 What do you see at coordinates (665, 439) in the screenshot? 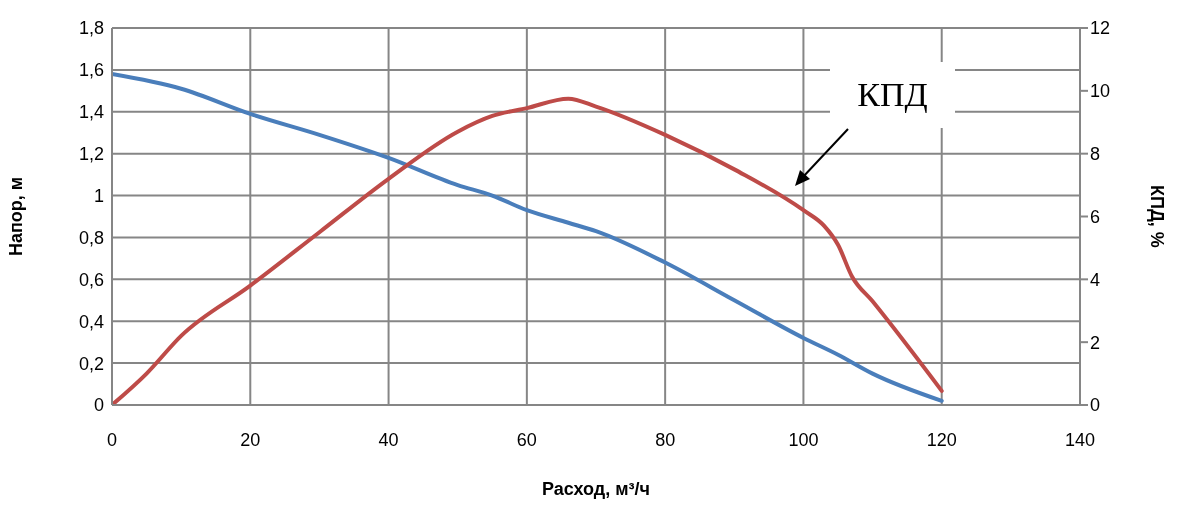
I see `x-tick-label: 80` at bounding box center [665, 439].